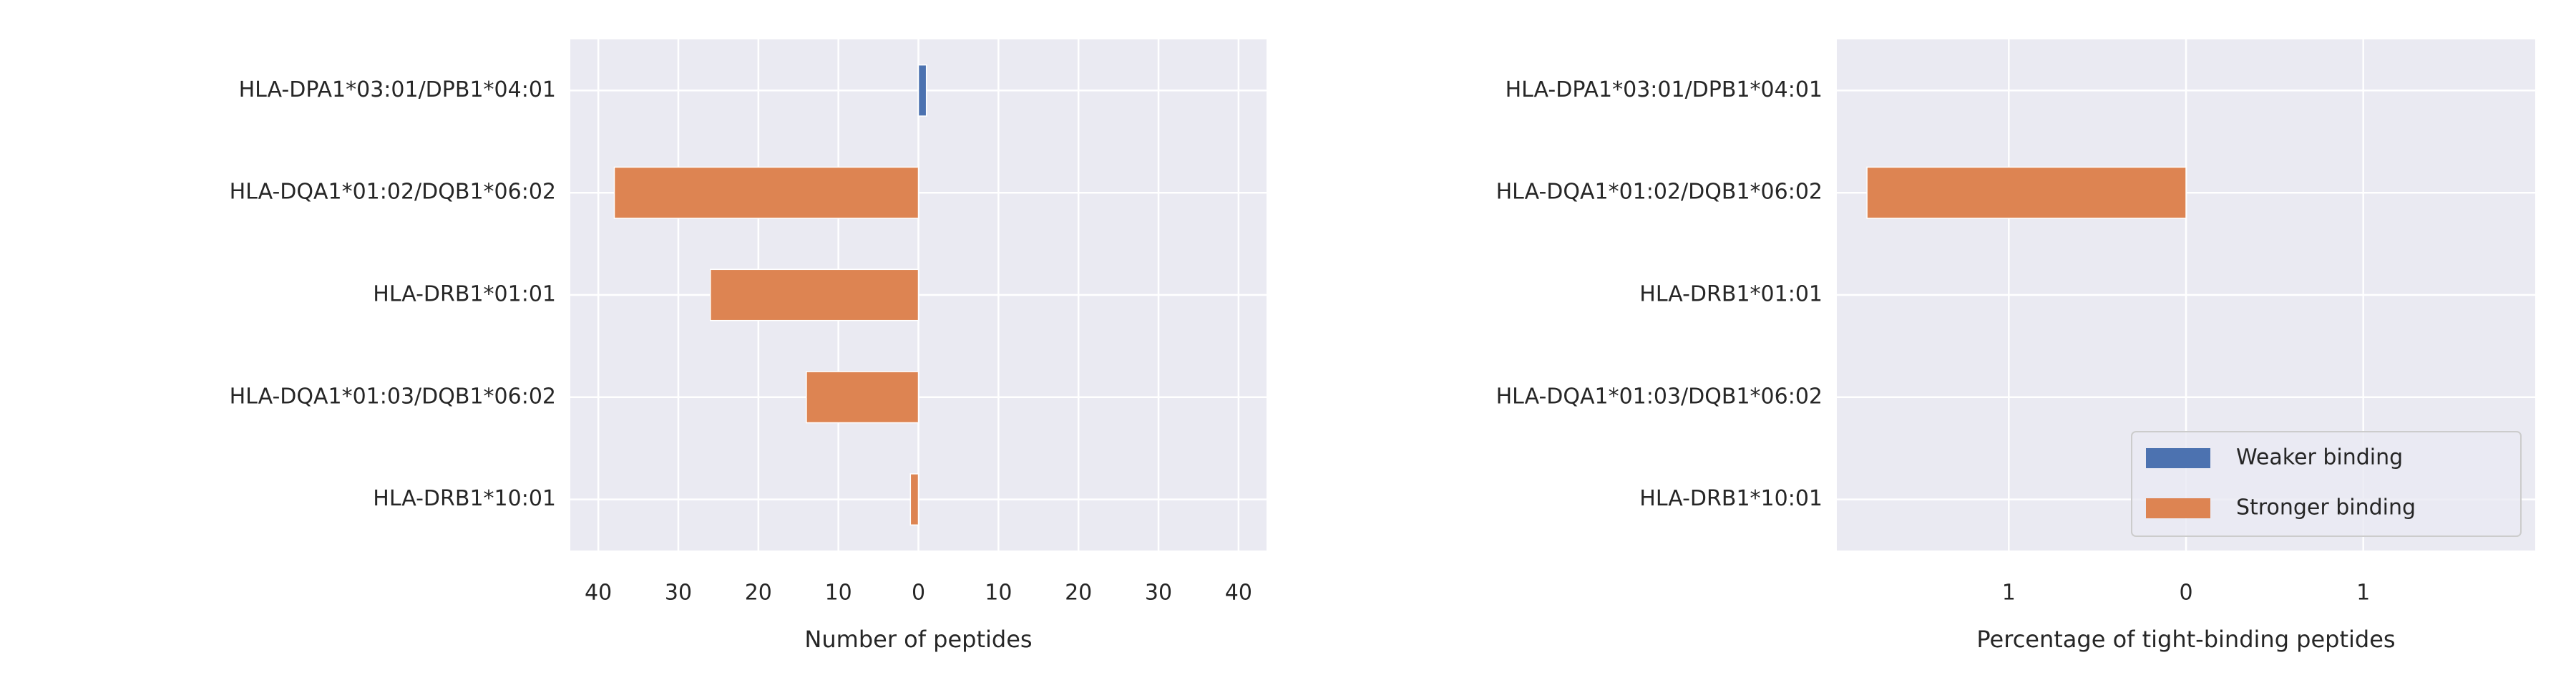 The width and height of the screenshot is (2576, 698). I want to click on x-axis-label: Percentage of tight-binding peptides, so click(2185, 639).